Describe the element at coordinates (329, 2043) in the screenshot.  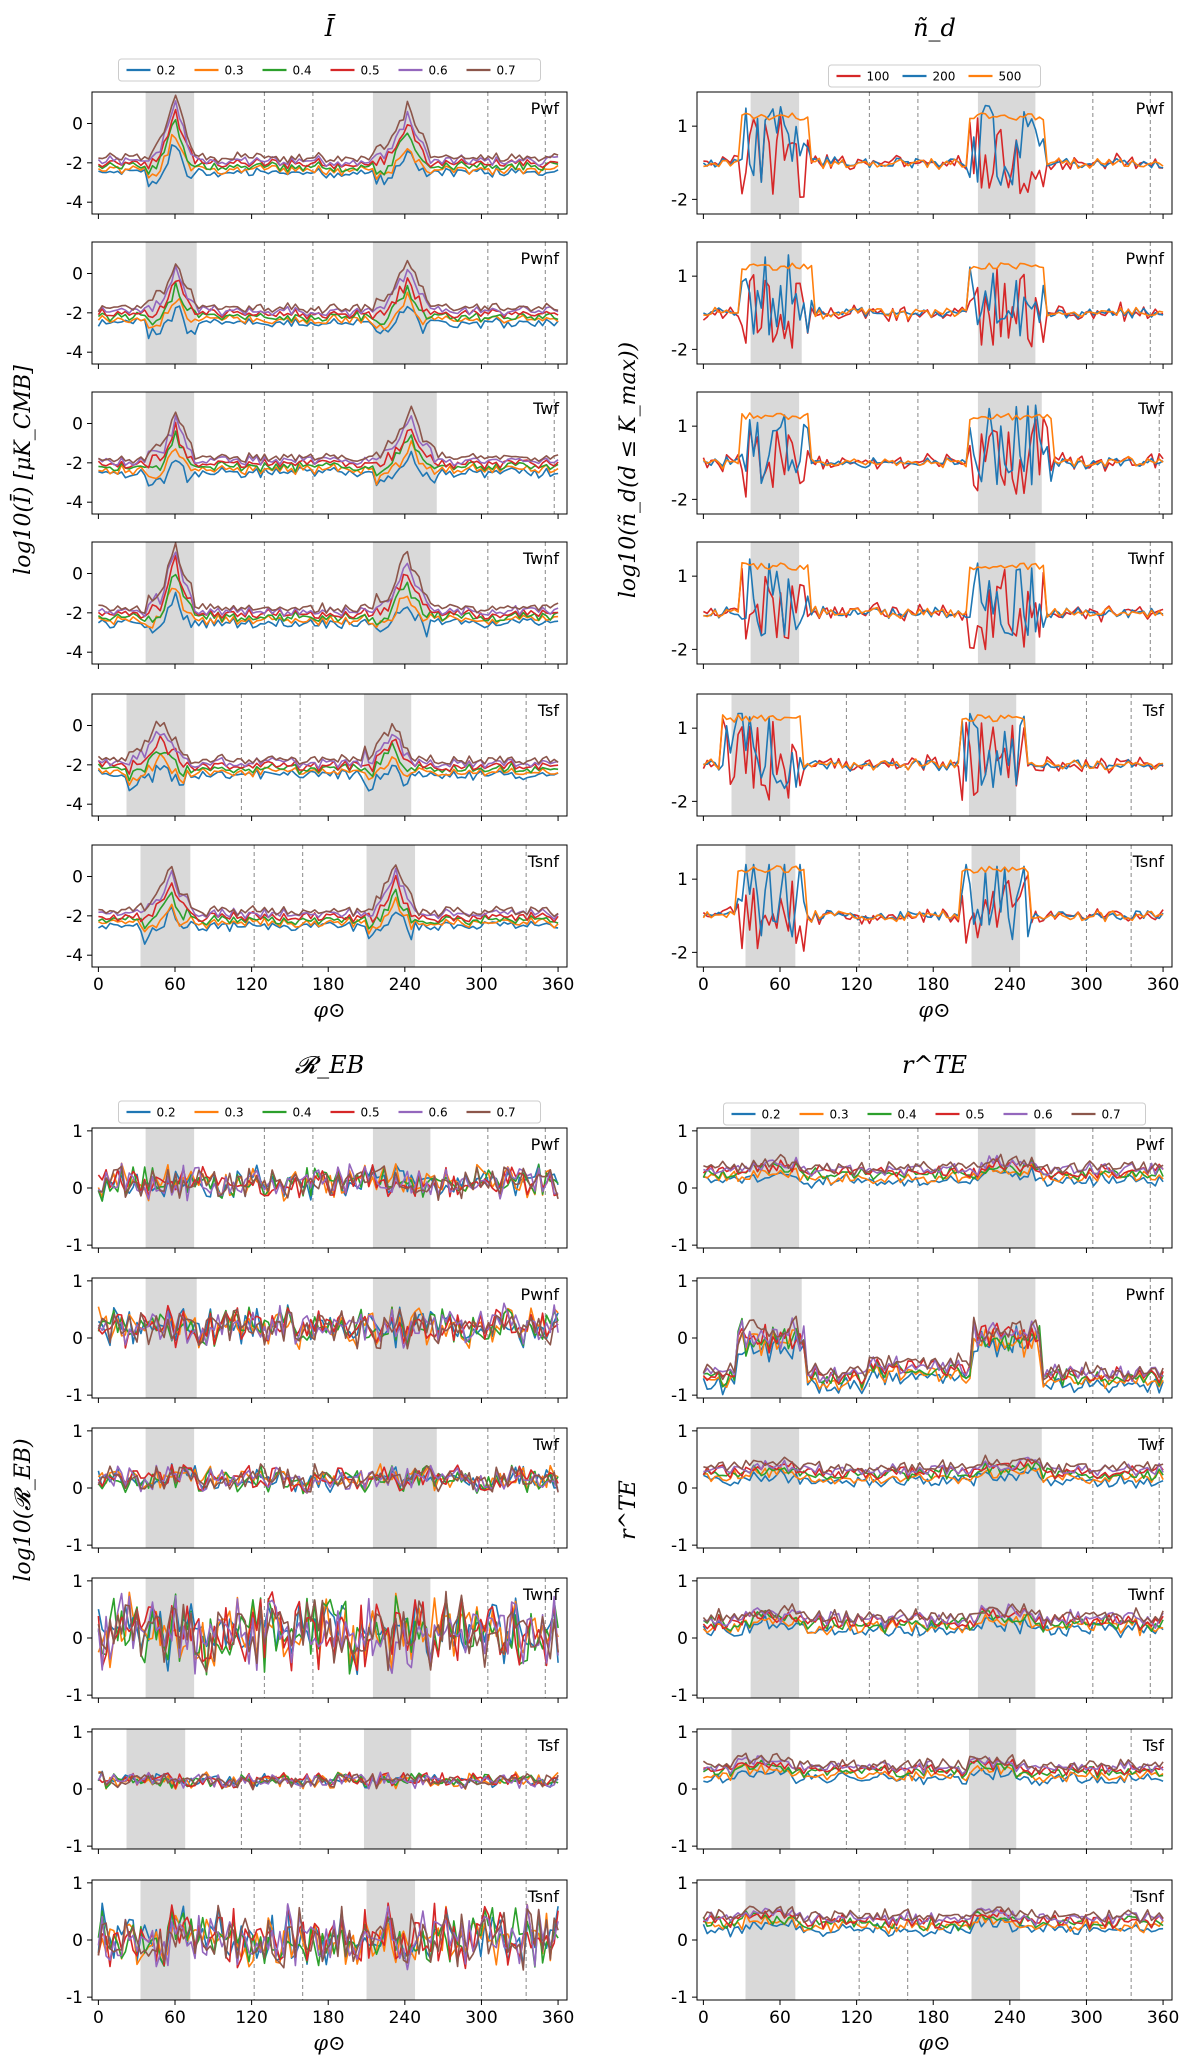
I see `x-axis-label: φ⊙` at that location.